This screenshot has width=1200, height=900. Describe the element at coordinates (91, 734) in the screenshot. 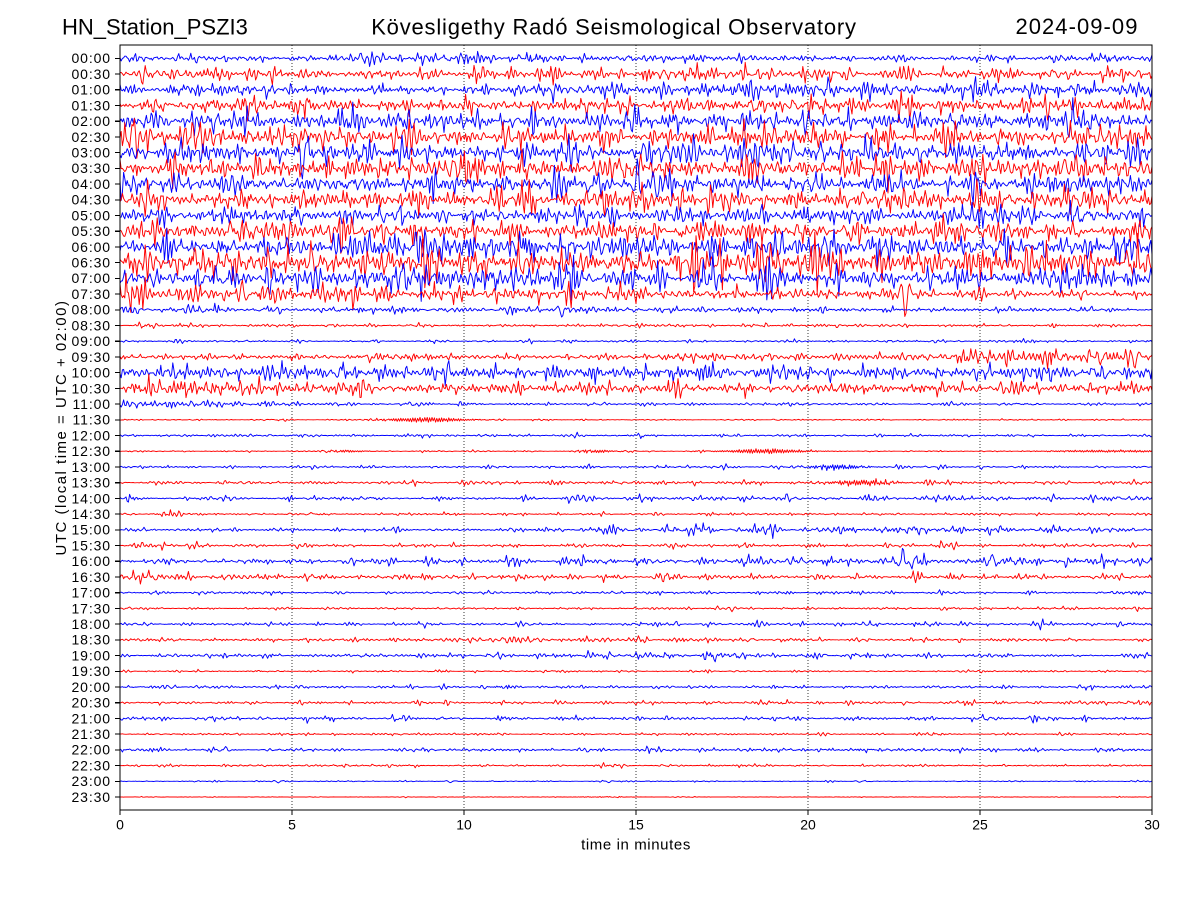

I see `svg-text: 21:30` at that location.